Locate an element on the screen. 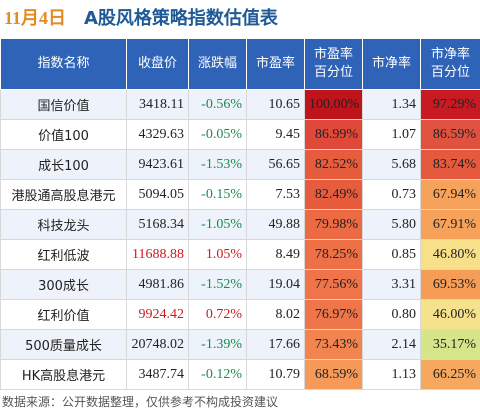 The width and height of the screenshot is (480, 410). pb-cell: 0.85 is located at coordinates (391, 254).